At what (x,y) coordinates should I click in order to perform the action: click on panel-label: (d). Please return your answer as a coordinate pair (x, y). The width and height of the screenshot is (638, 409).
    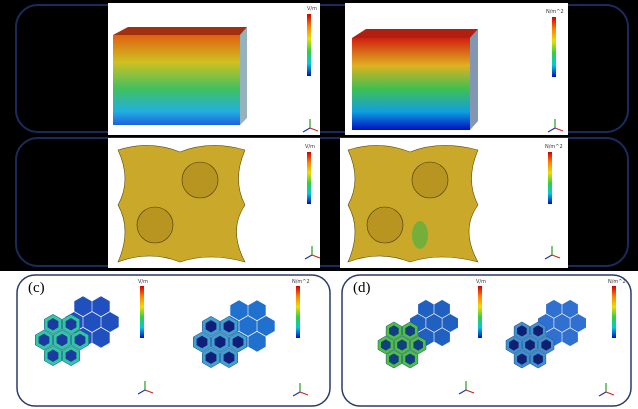
    Looking at the image, I should click on (362, 288).